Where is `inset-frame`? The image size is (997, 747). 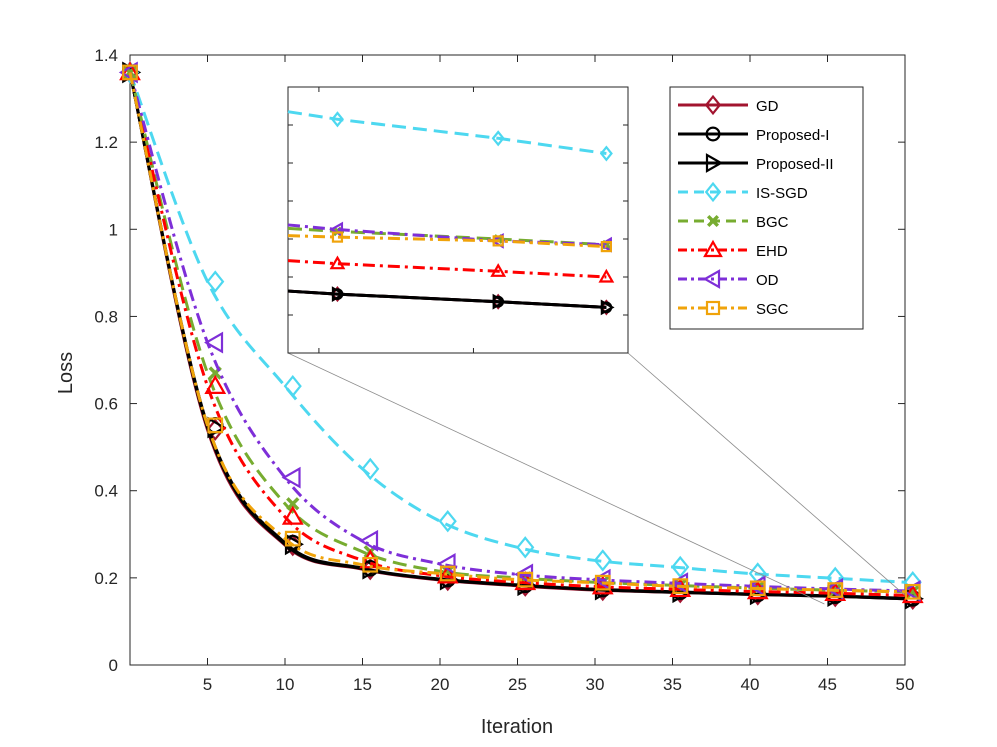 inset-frame is located at coordinates (458, 220).